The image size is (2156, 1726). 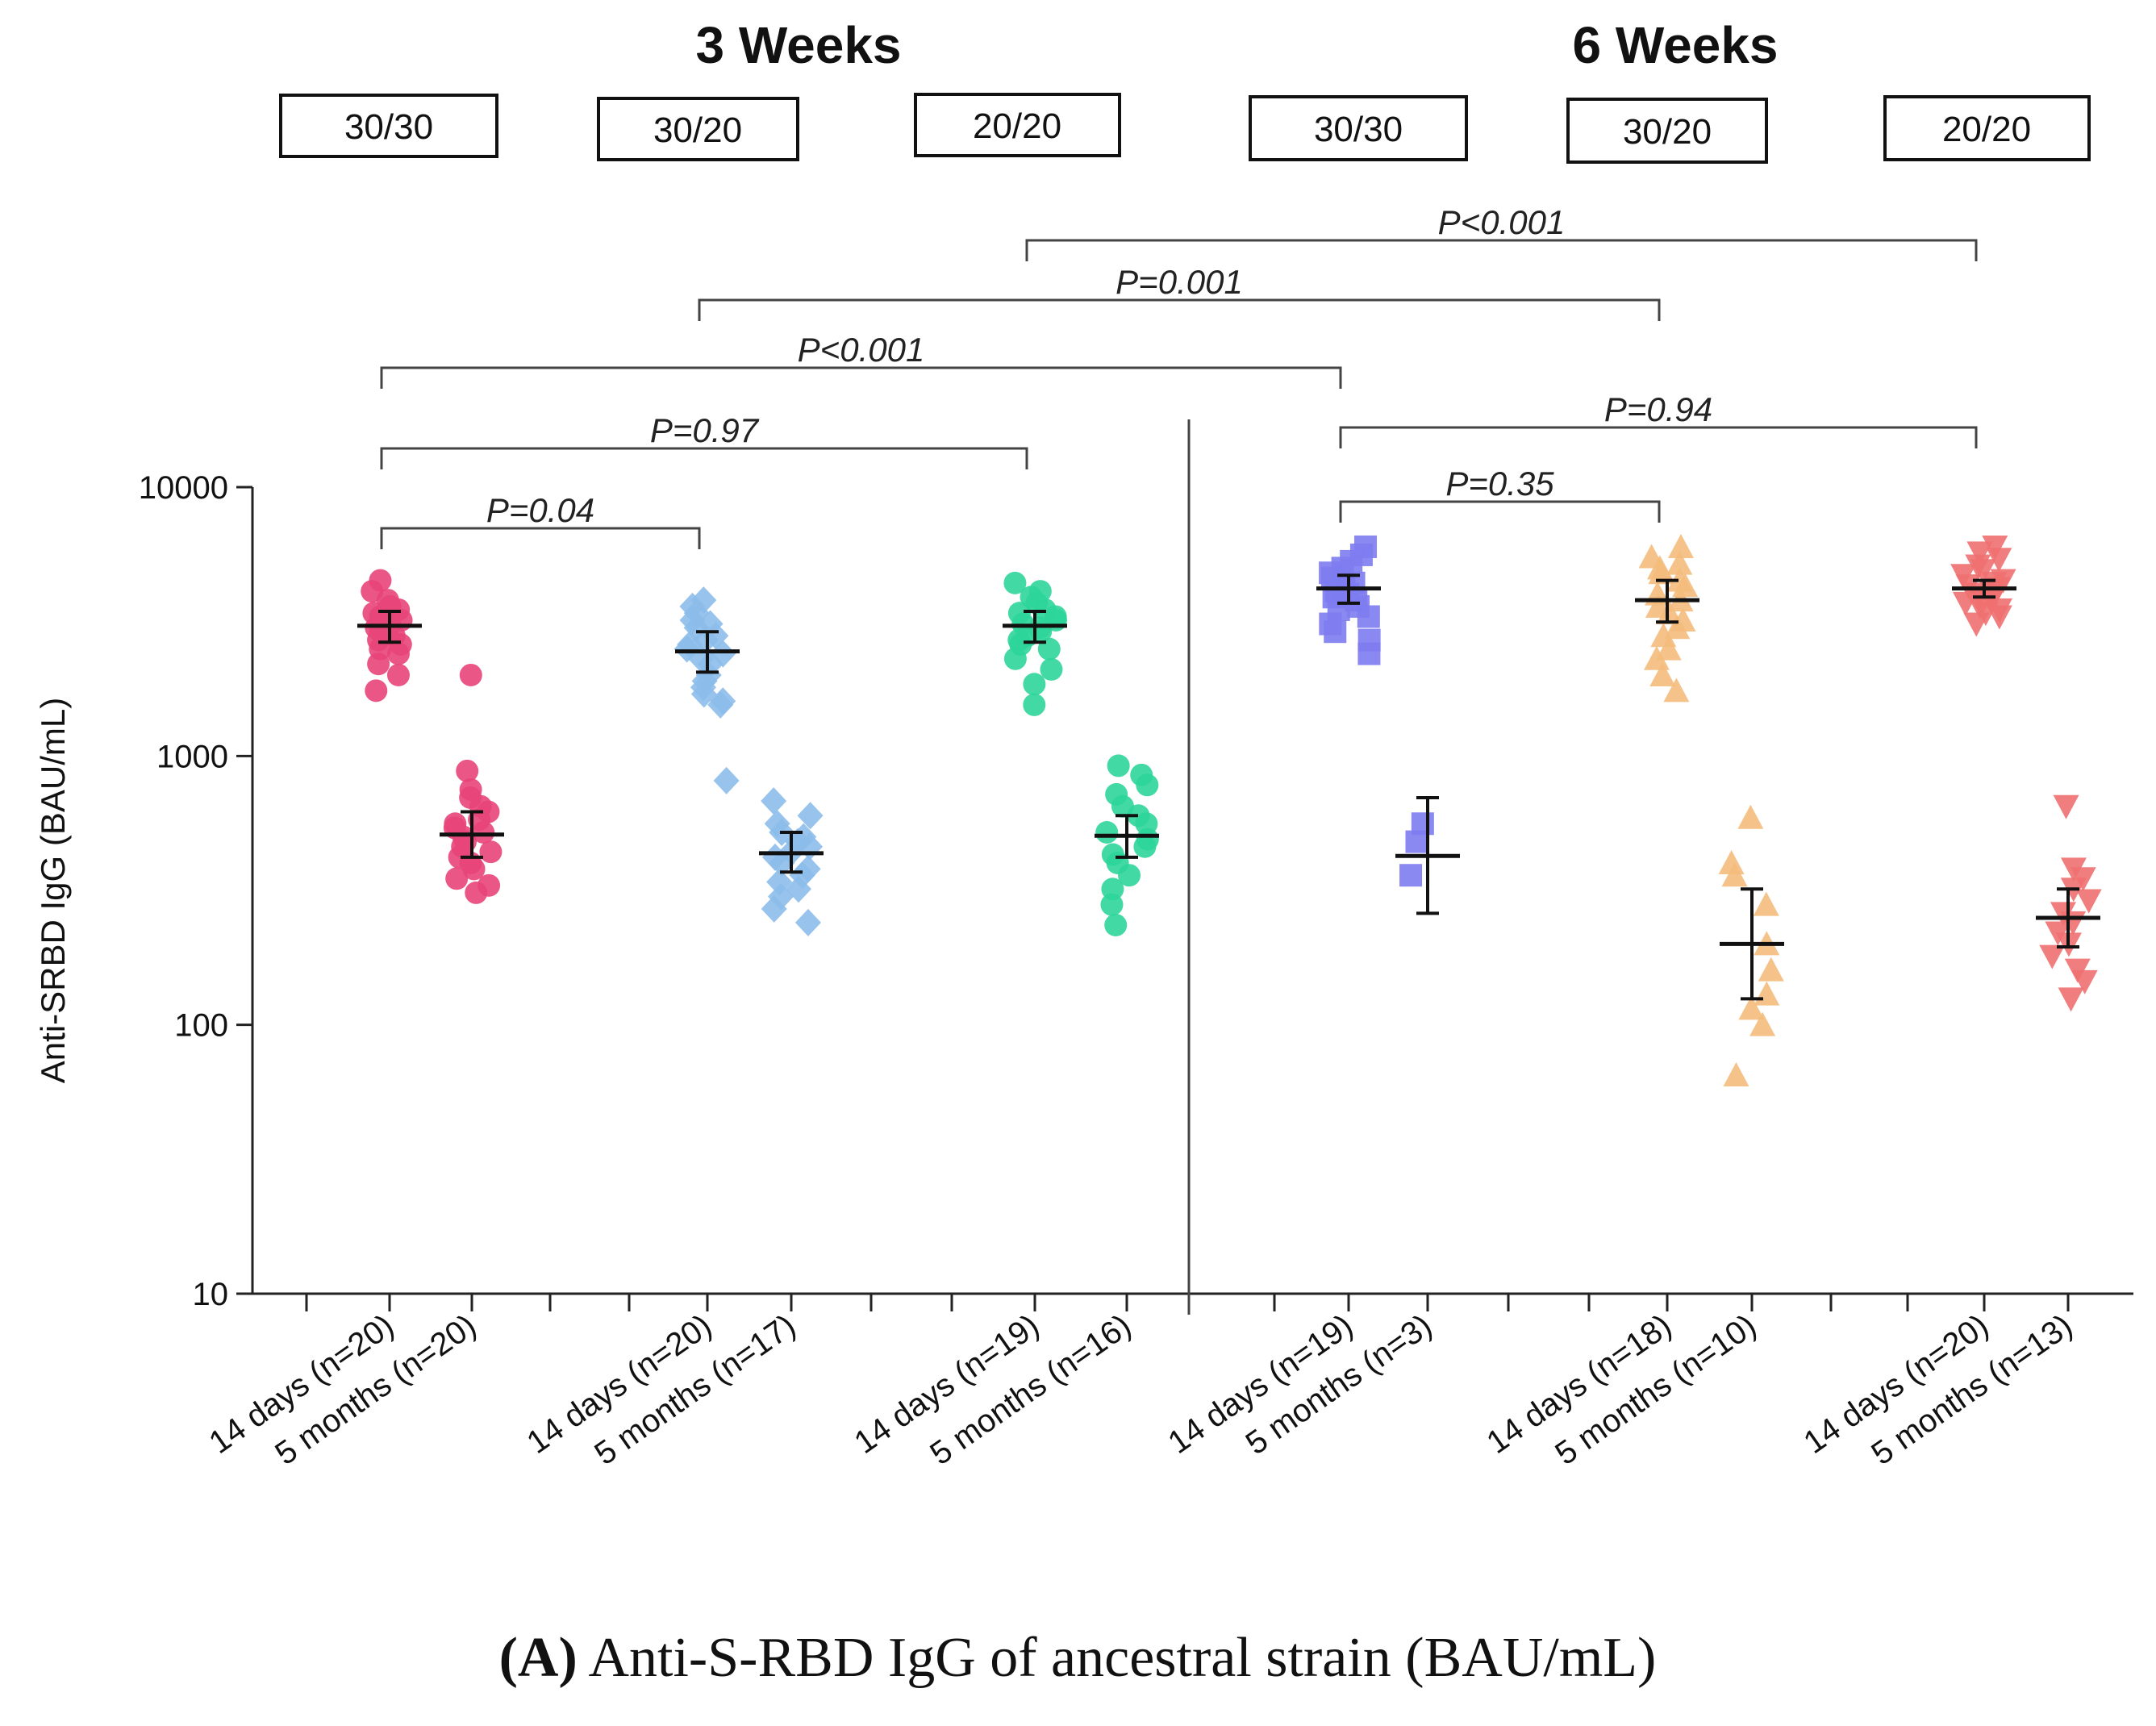 I want to click on comparison-bracket: P=0.35, so click(x=1500, y=494).